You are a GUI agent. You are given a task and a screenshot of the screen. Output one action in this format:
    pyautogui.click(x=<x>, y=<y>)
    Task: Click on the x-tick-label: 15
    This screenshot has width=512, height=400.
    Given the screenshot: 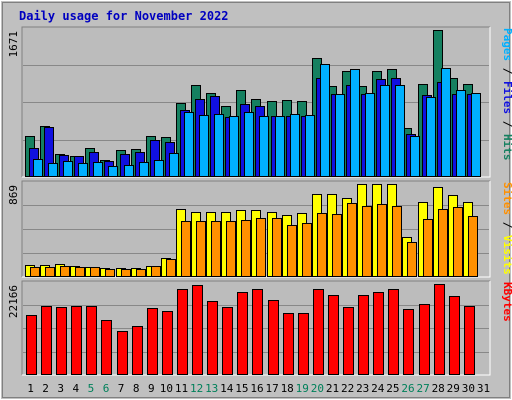 What is the action you would take?
    pyautogui.click(x=241, y=388)
    